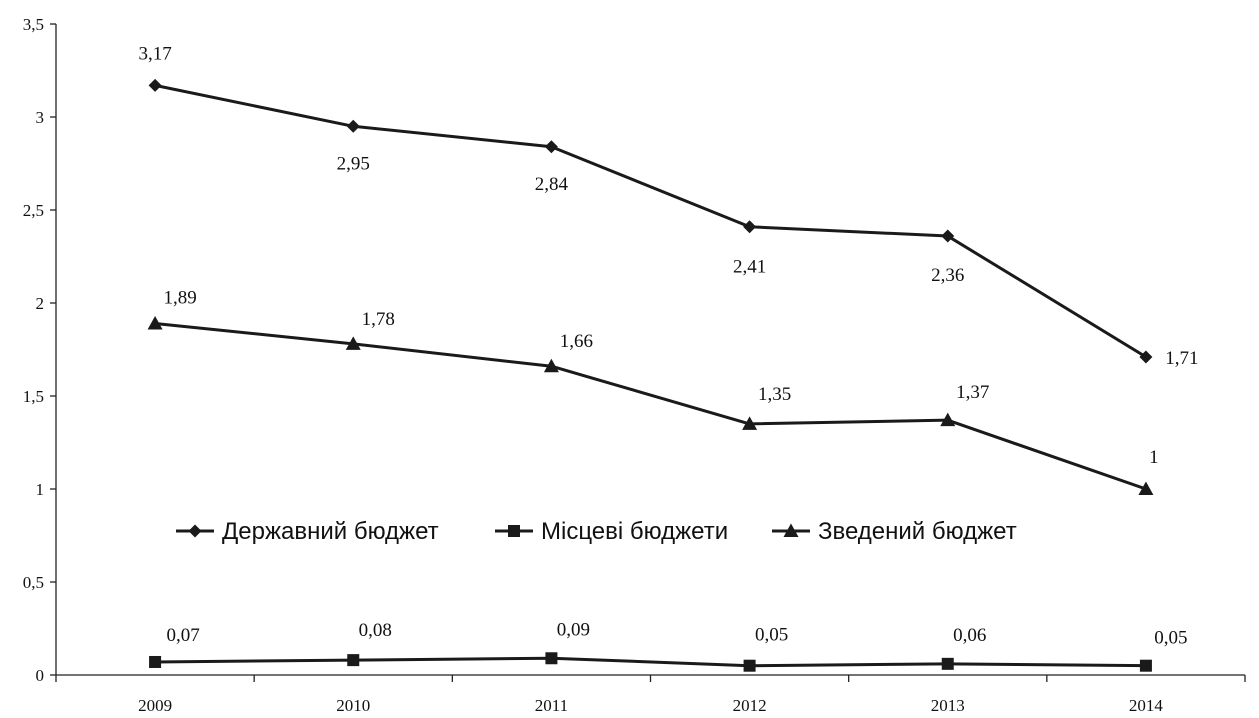 This screenshot has height=718, width=1259. I want to click on y-tick-label: 2,5, so click(33, 210).